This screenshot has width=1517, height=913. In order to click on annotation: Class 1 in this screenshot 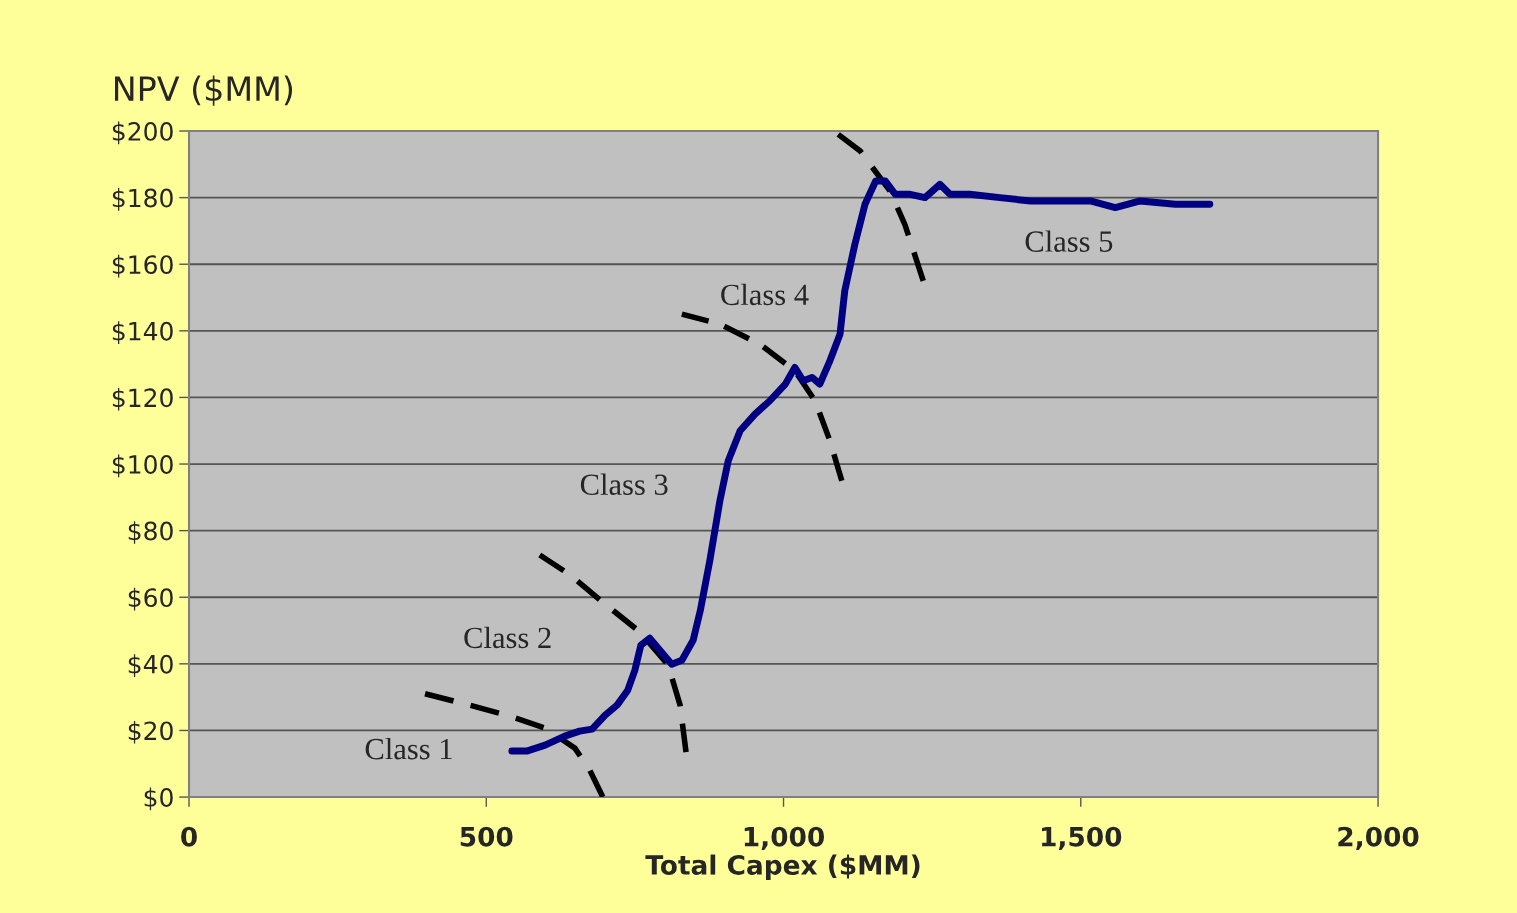, I will do `click(408, 748)`.